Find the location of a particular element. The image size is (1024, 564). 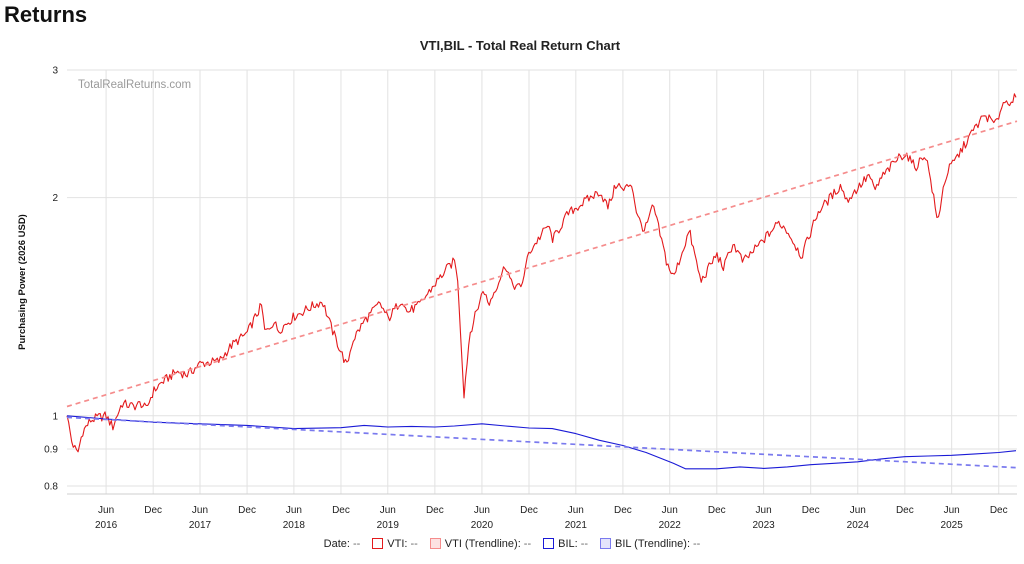

legend-label: VTI (Trendline): is located at coordinates (482, 544).